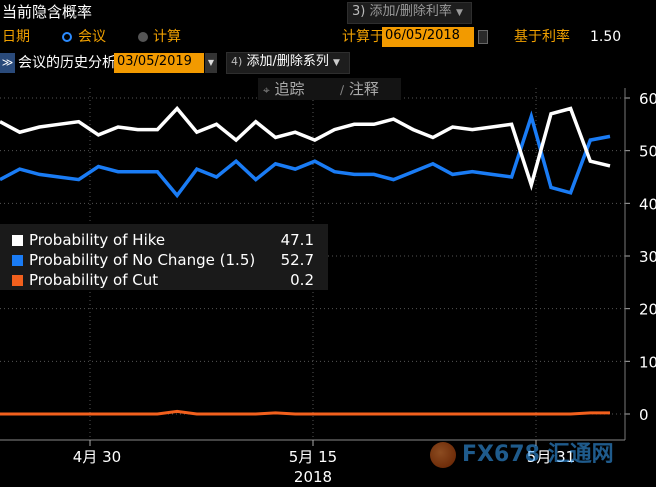 This screenshot has height=487, width=656. I want to click on track-label: 追踪, so click(289, 89).